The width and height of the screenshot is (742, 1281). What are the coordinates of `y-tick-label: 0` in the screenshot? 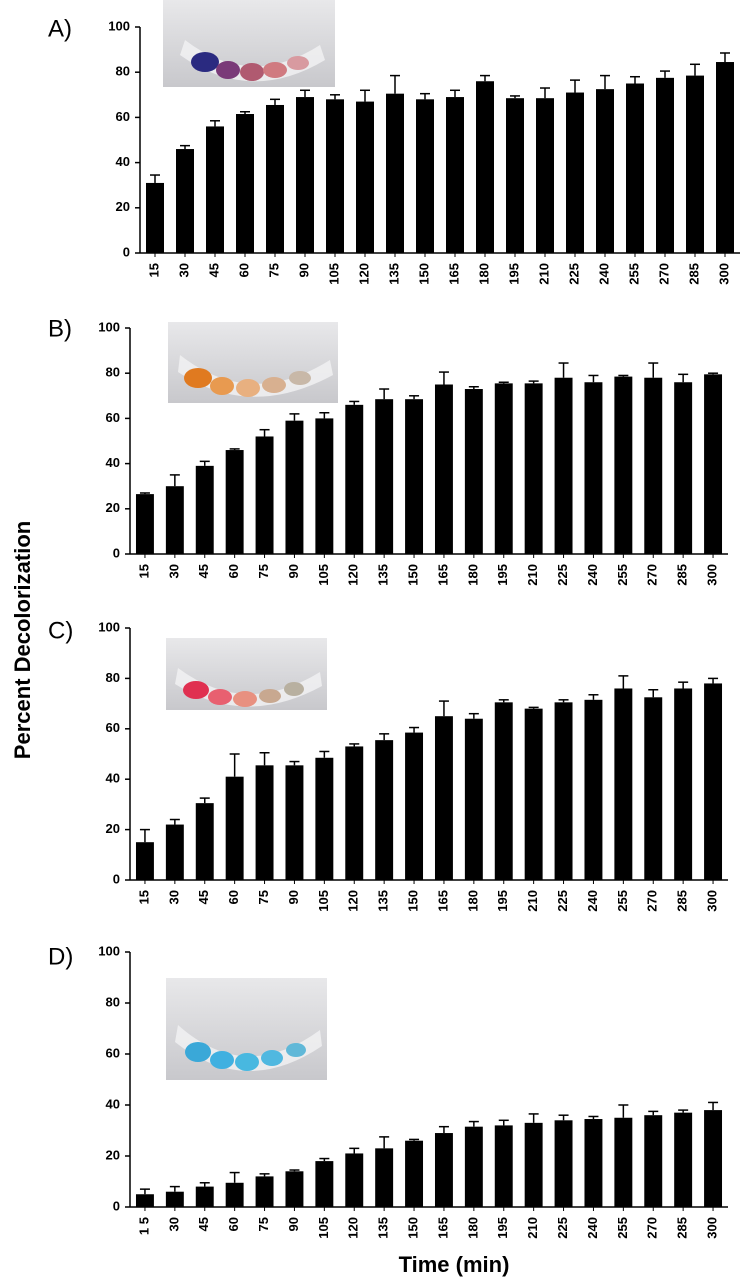 It's located at (116, 878).